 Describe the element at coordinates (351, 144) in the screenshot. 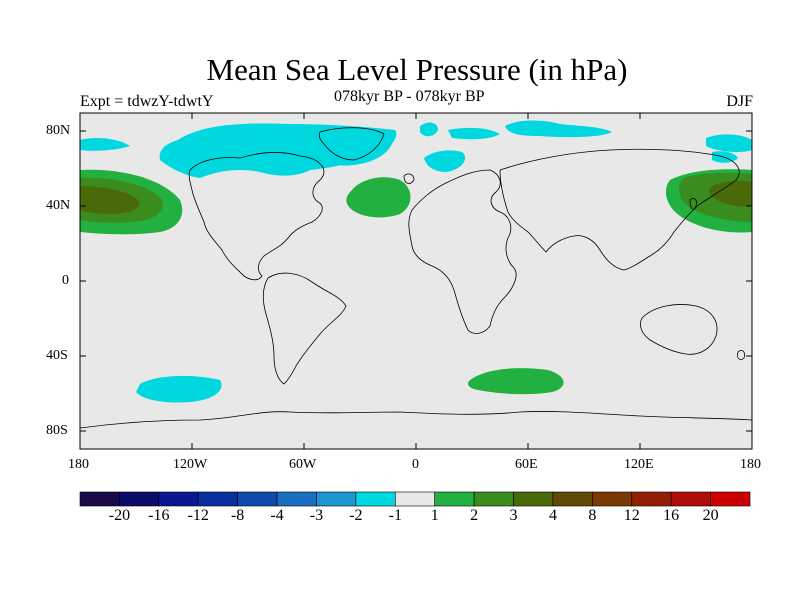

I see `coastline-greenland` at that location.